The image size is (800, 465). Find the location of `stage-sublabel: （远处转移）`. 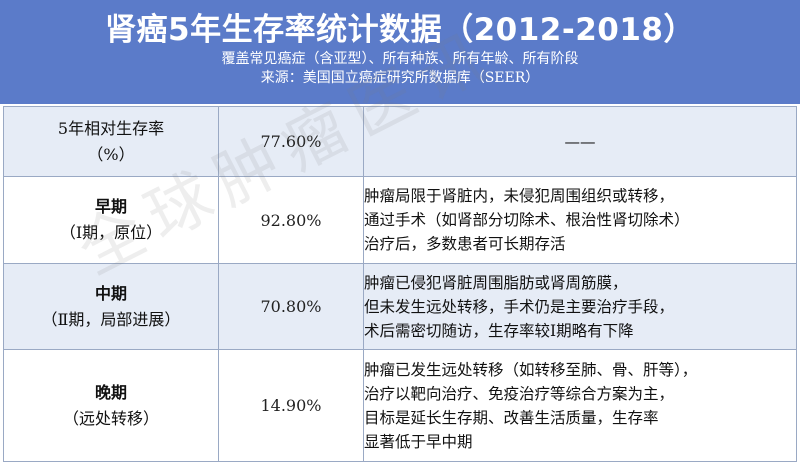

stage-sublabel: （远处转移） is located at coordinates (110, 418).